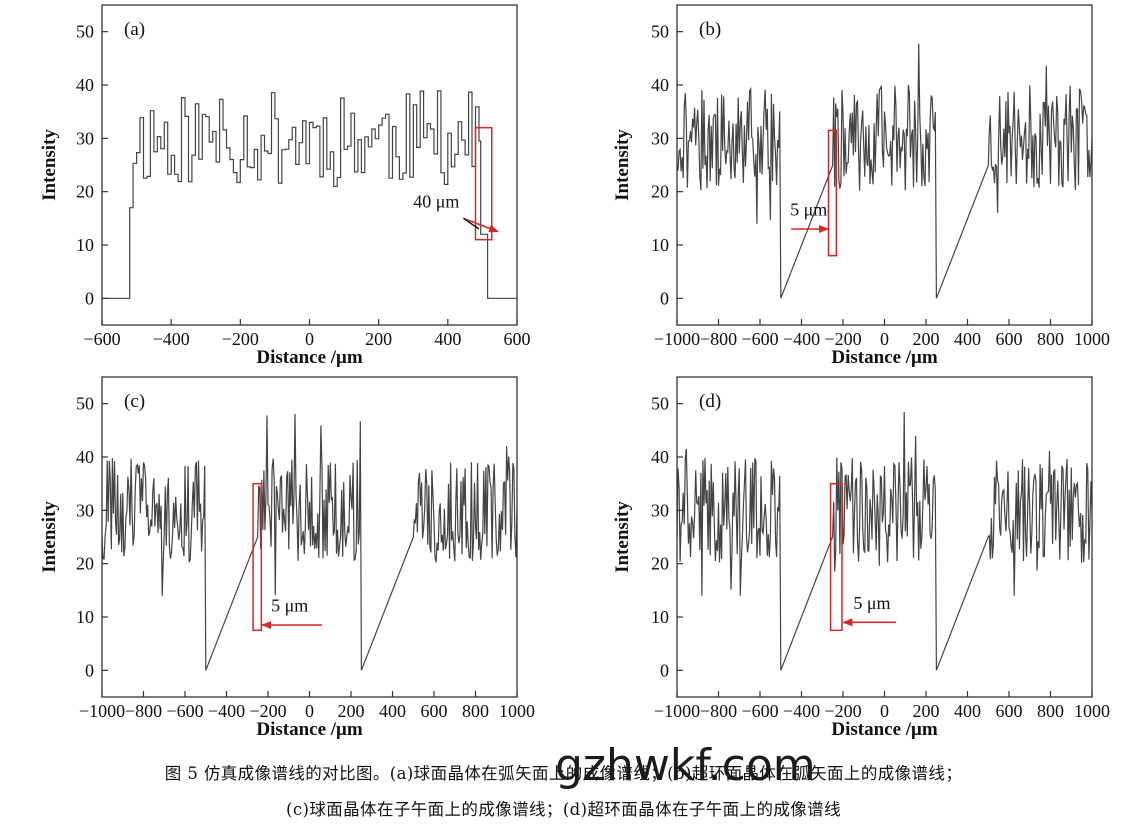  I want to click on watermark: gzhwkf.com, so click(685, 765).